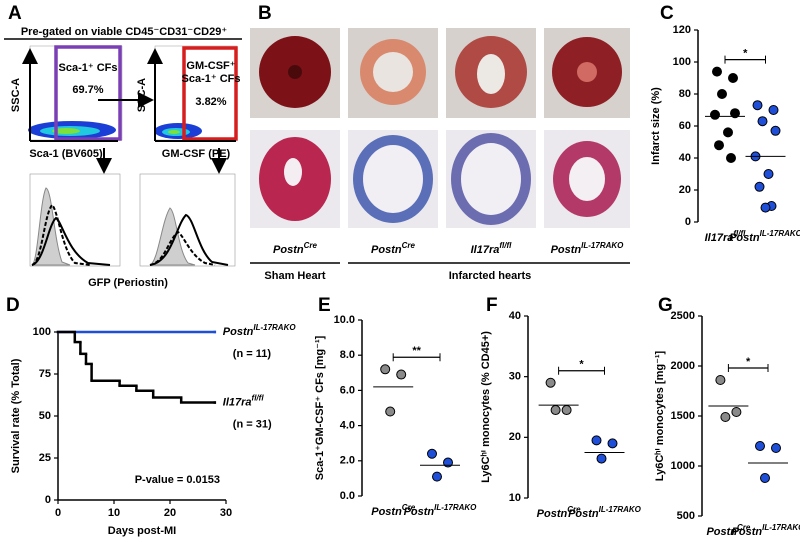  What do you see at coordinates (177, 480) in the screenshot?
I see `annotation: P-value = 0.0153` at bounding box center [177, 480].